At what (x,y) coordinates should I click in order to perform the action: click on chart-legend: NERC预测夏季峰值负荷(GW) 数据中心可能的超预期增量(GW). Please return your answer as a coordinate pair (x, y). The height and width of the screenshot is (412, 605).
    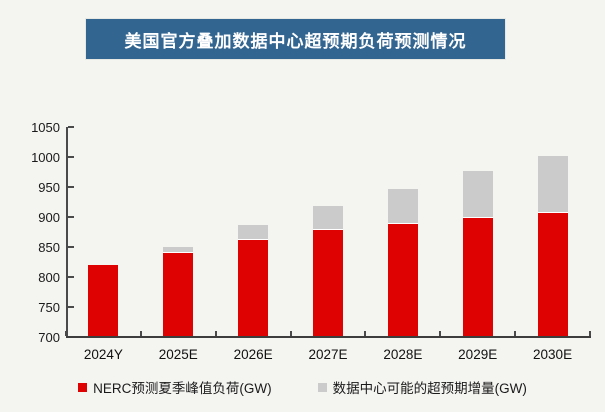
    Looking at the image, I should click on (302, 387).